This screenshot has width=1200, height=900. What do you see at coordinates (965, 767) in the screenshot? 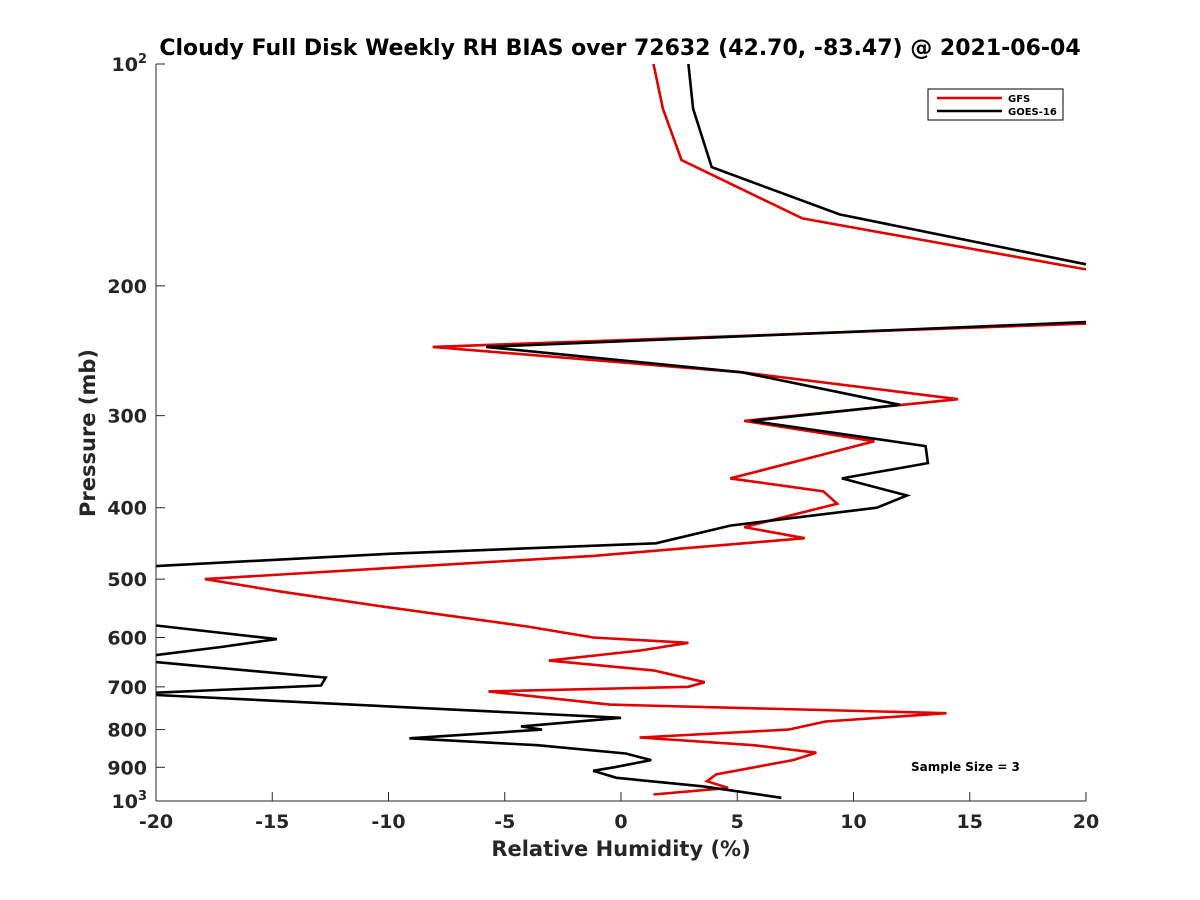
I see `sample-size-annotation: Sample Size = 3` at bounding box center [965, 767].